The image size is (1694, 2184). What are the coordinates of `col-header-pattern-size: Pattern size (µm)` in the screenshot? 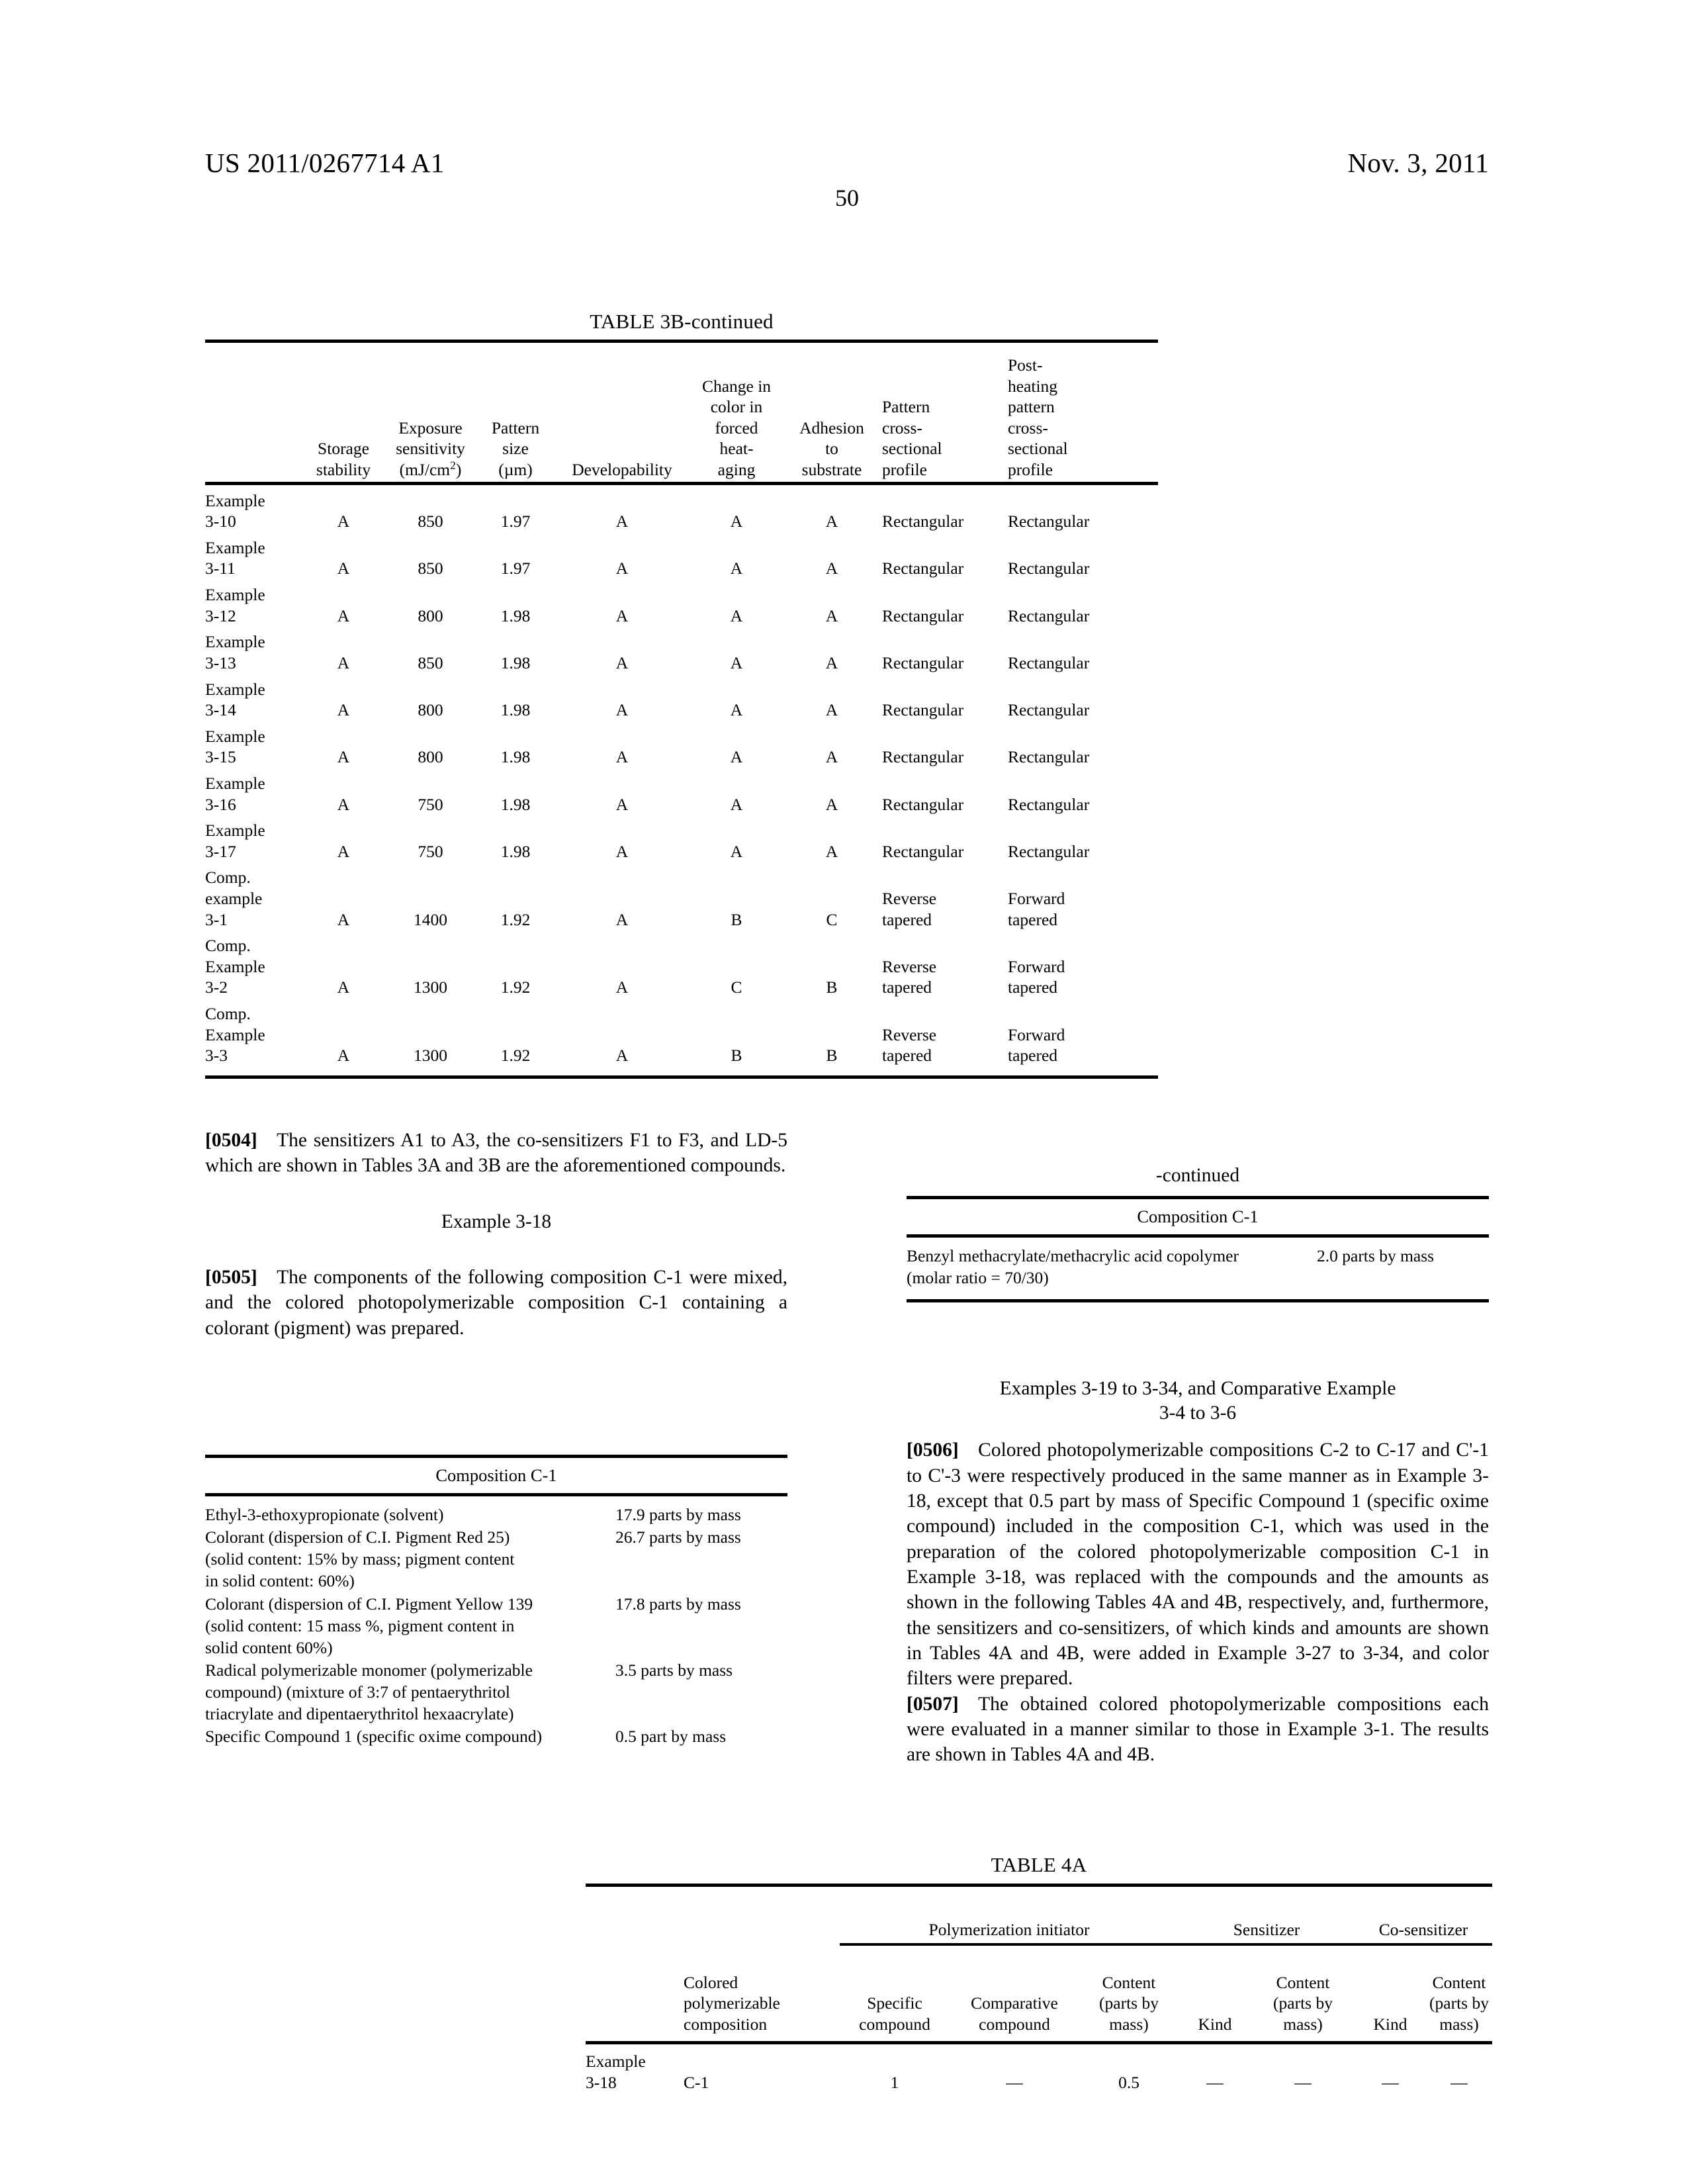 It's located at (515, 449).